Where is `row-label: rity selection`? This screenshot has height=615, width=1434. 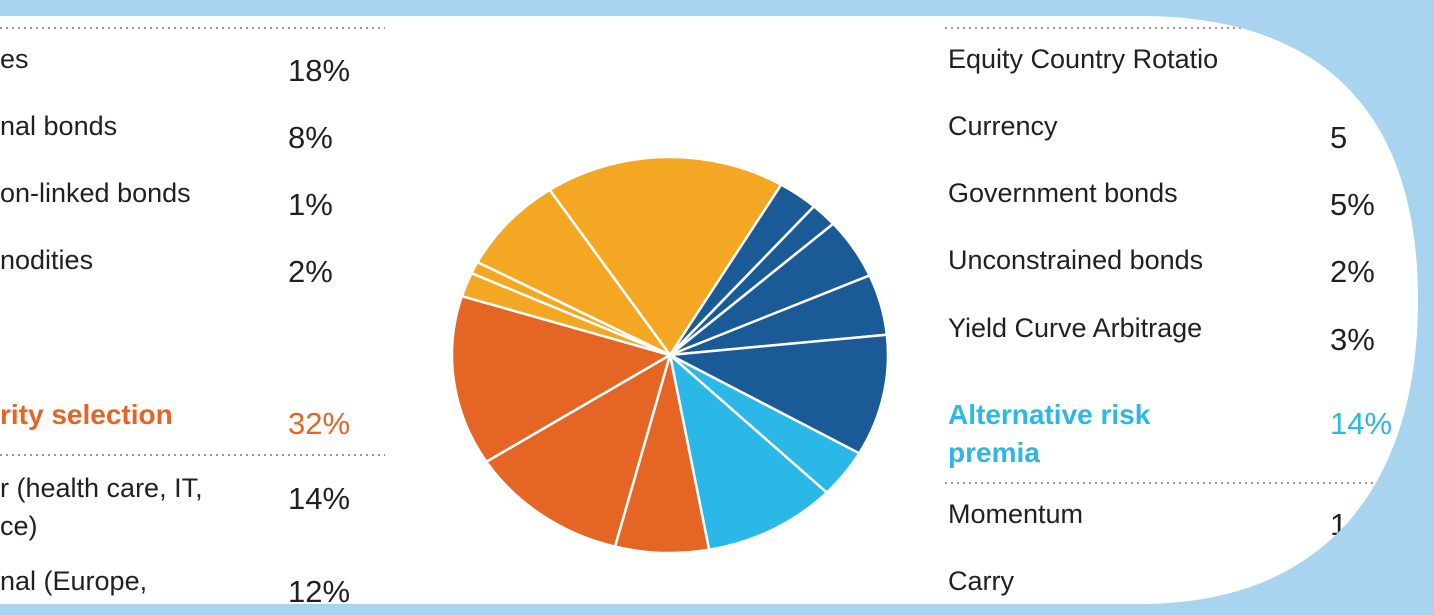 row-label: rity selection is located at coordinates (86, 414).